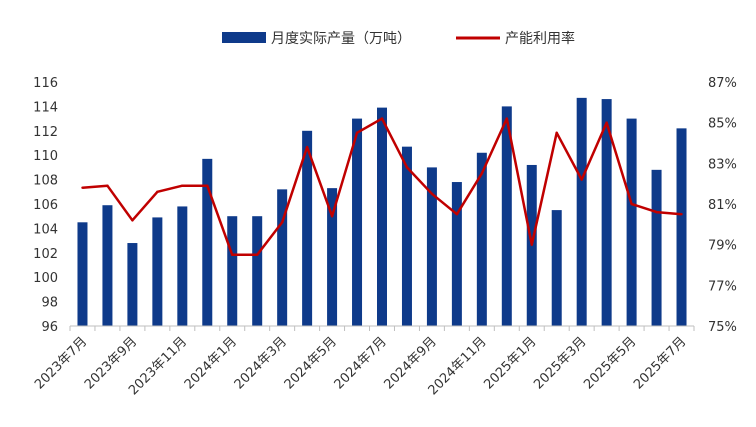  Describe the element at coordinates (311, 363) in the screenshot. I see `x-tick-label: 2024年5月` at that location.